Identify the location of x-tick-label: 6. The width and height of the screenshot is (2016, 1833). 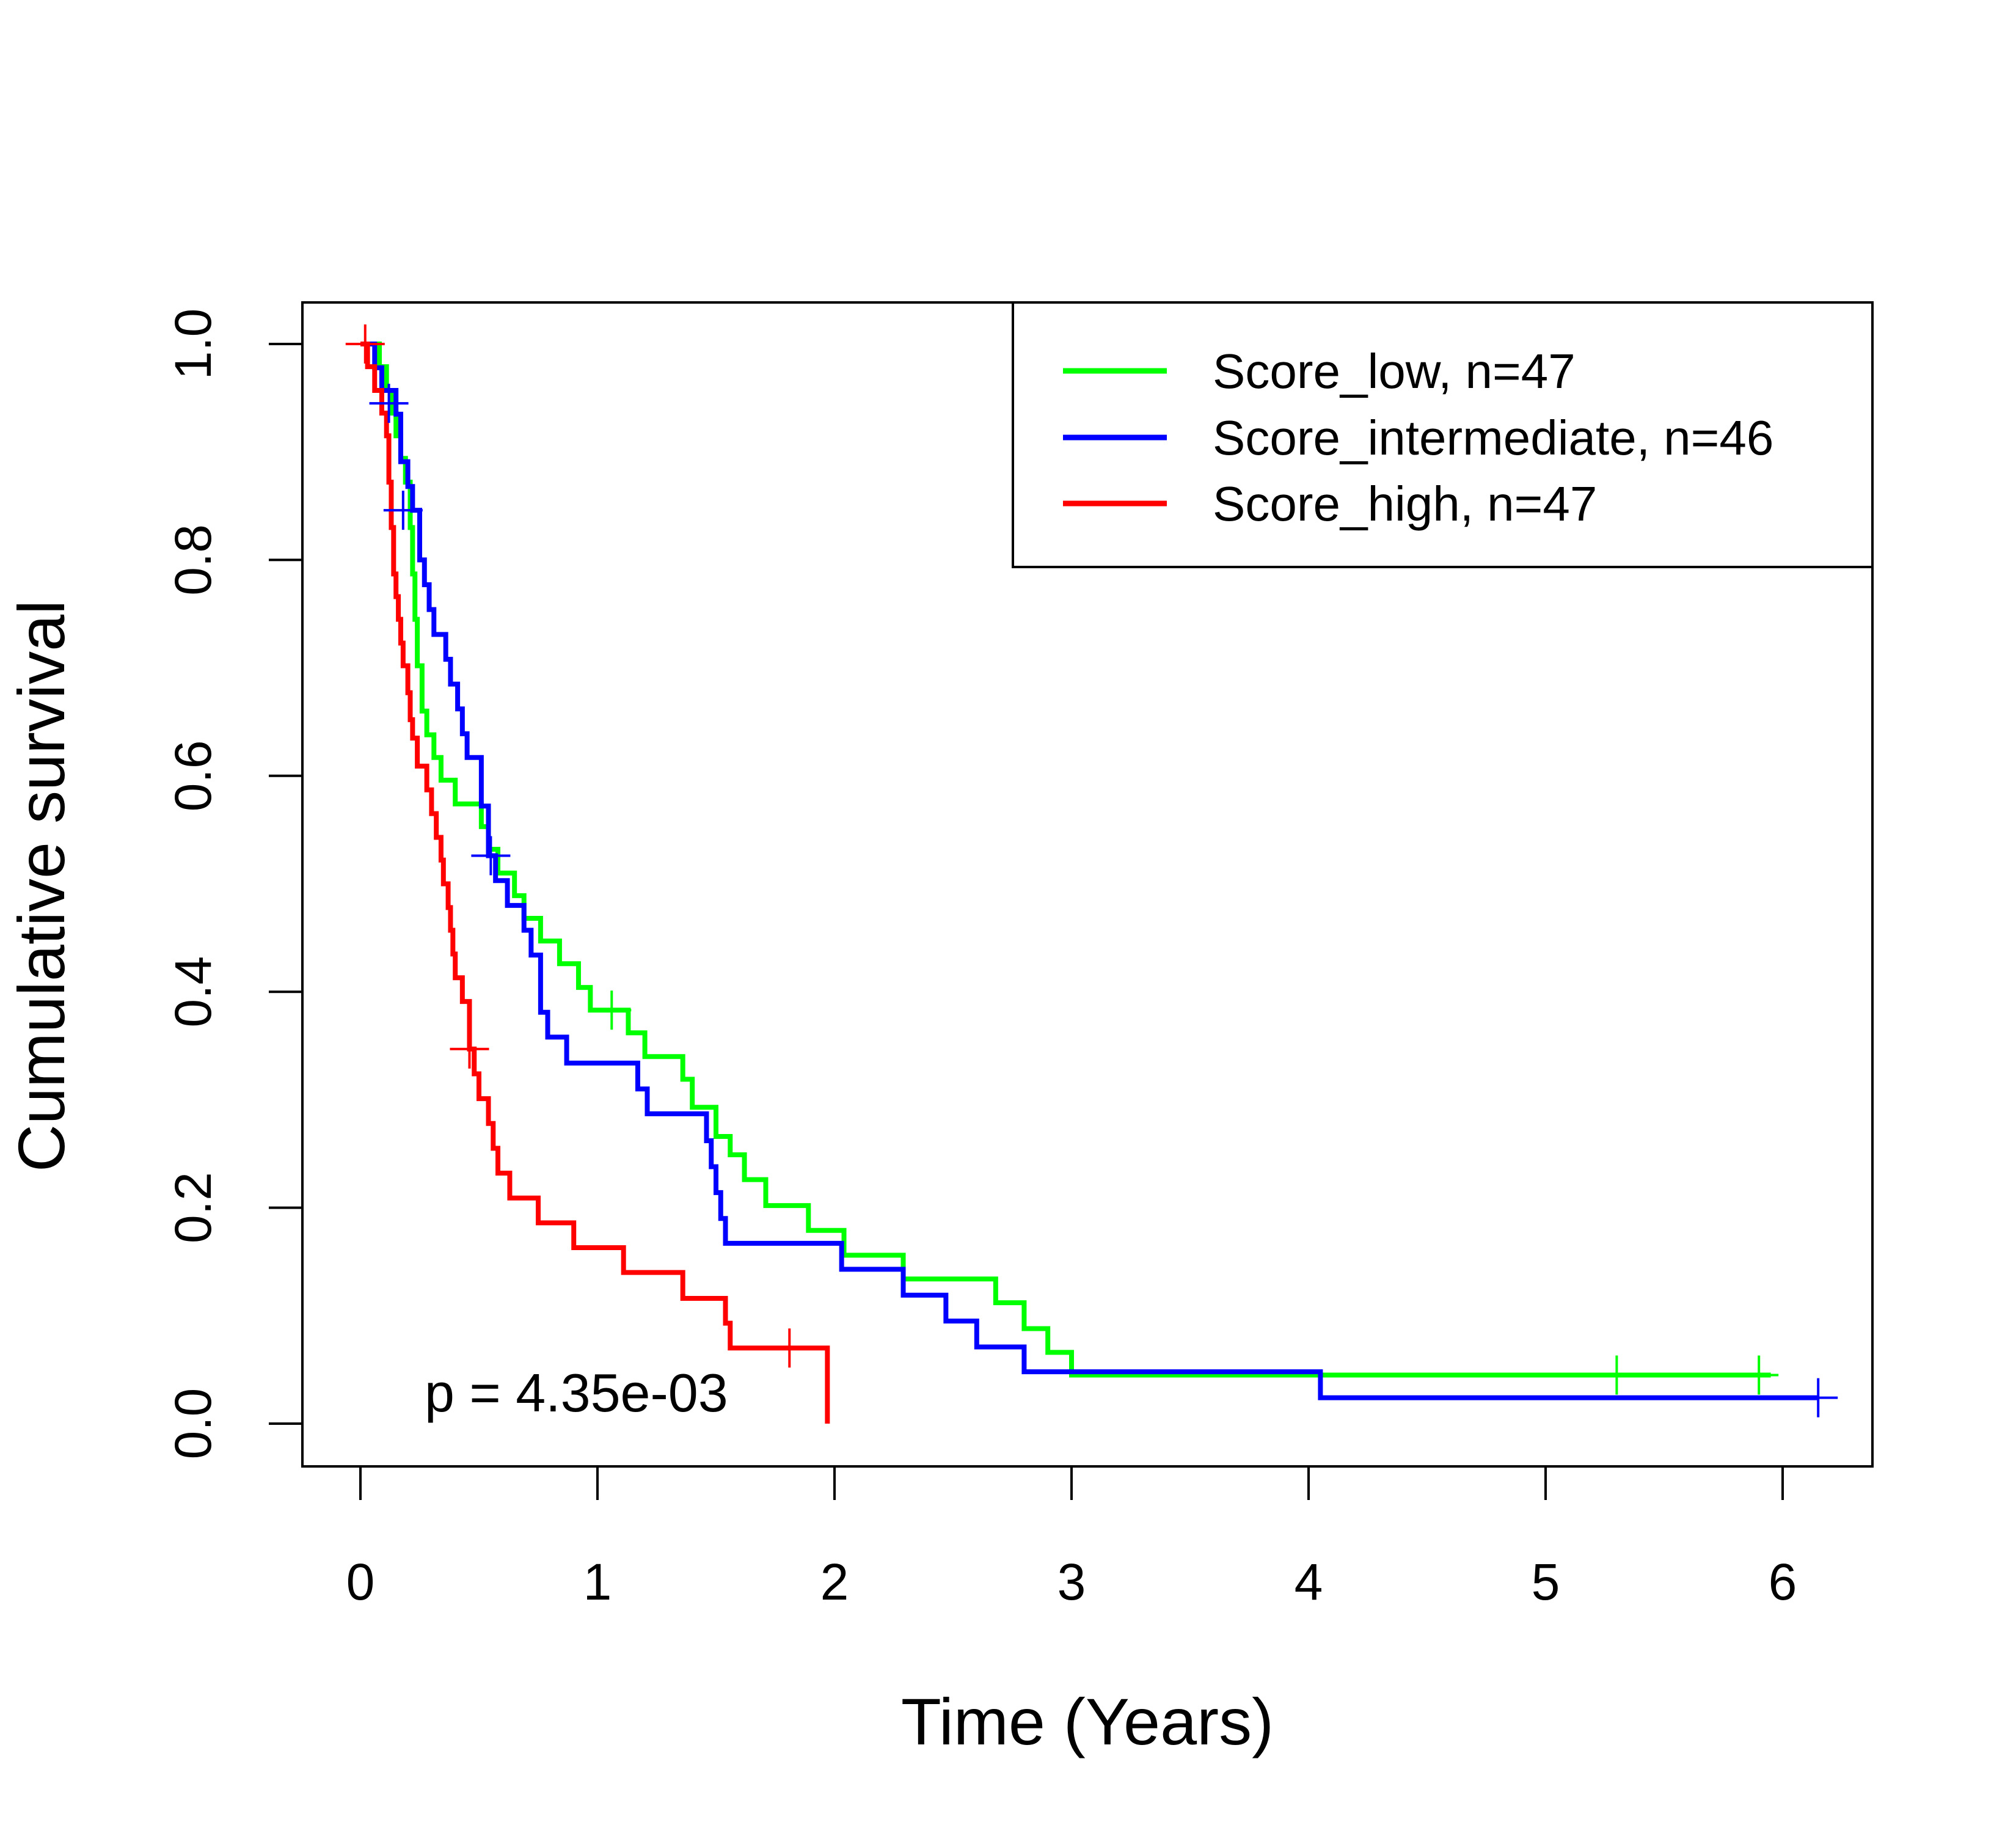
(1783, 1582).